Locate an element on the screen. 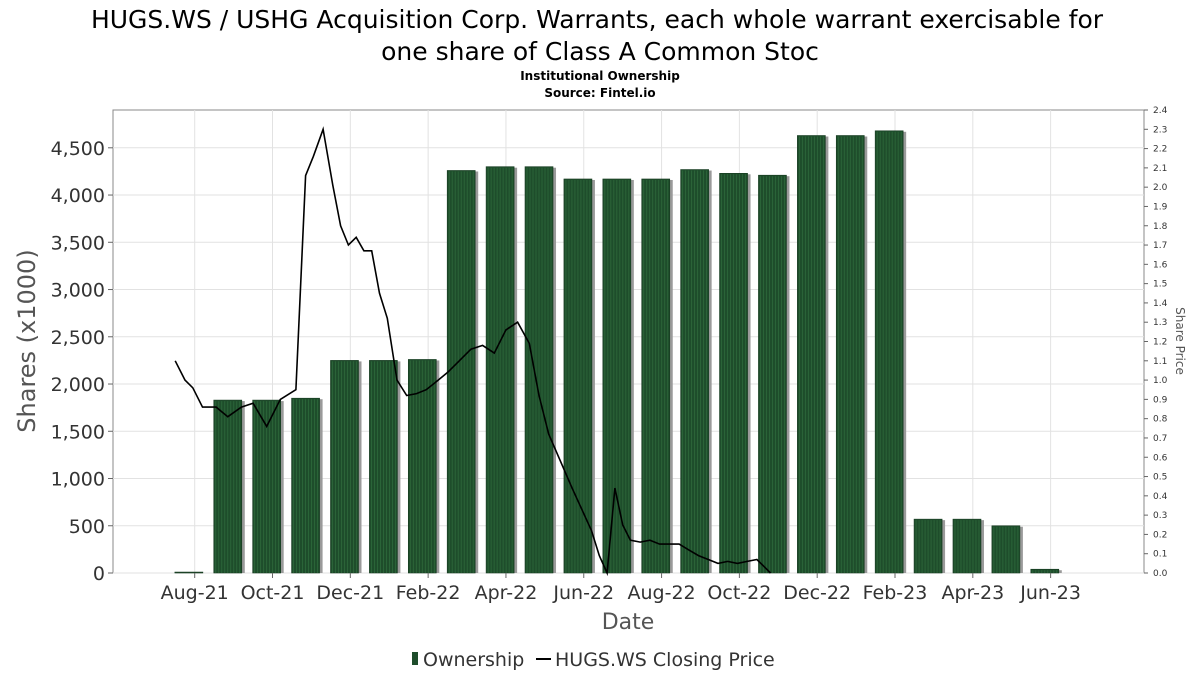 This screenshot has height=675, width=1200. y2-tick-label: 1.6 is located at coordinates (1160, 265).